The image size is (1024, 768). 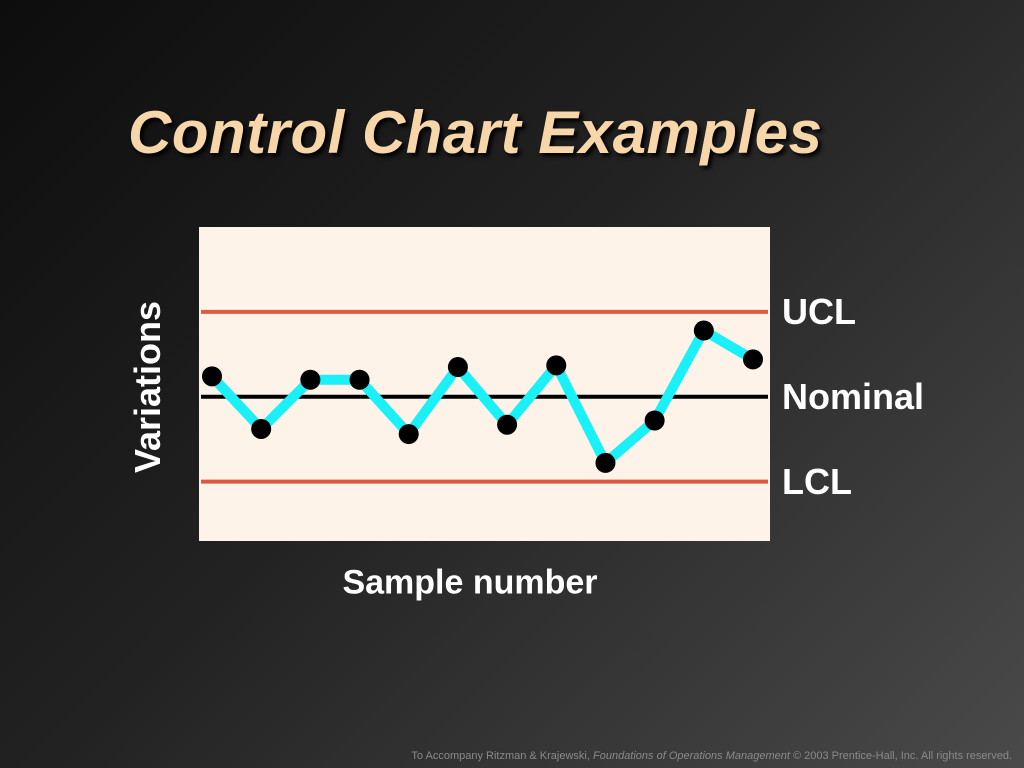 I want to click on slide-title: Control Chart Examples, so click(x=475, y=132).